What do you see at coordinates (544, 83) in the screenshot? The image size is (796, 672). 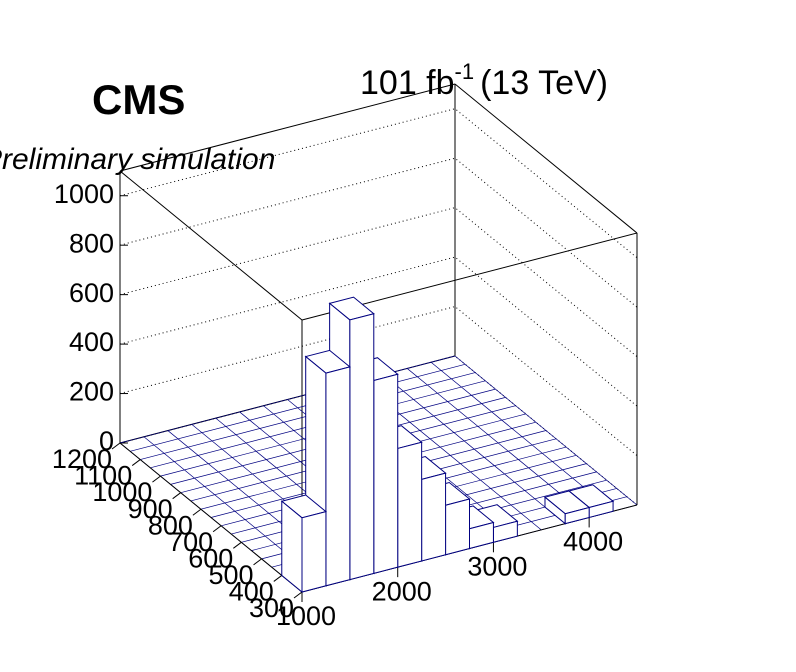 I see `energy: (13 TeV)` at bounding box center [544, 83].